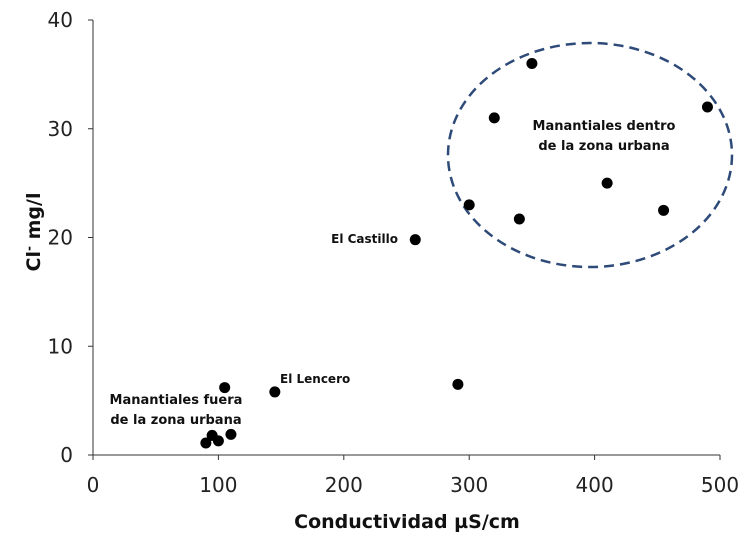 Image resolution: width=747 pixels, height=535 pixels. I want to click on x-tick-label: 400, so click(595, 485).